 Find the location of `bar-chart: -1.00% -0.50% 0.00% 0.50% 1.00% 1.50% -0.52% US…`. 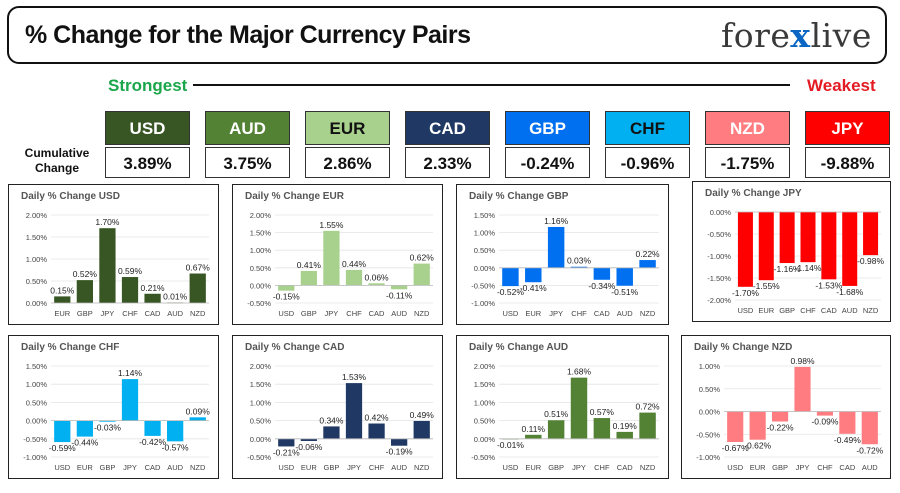

bar-chart: -1.00% -0.50% 0.00% 0.50% 1.00% 1.50% -0.52% US… is located at coordinates (566, 264).